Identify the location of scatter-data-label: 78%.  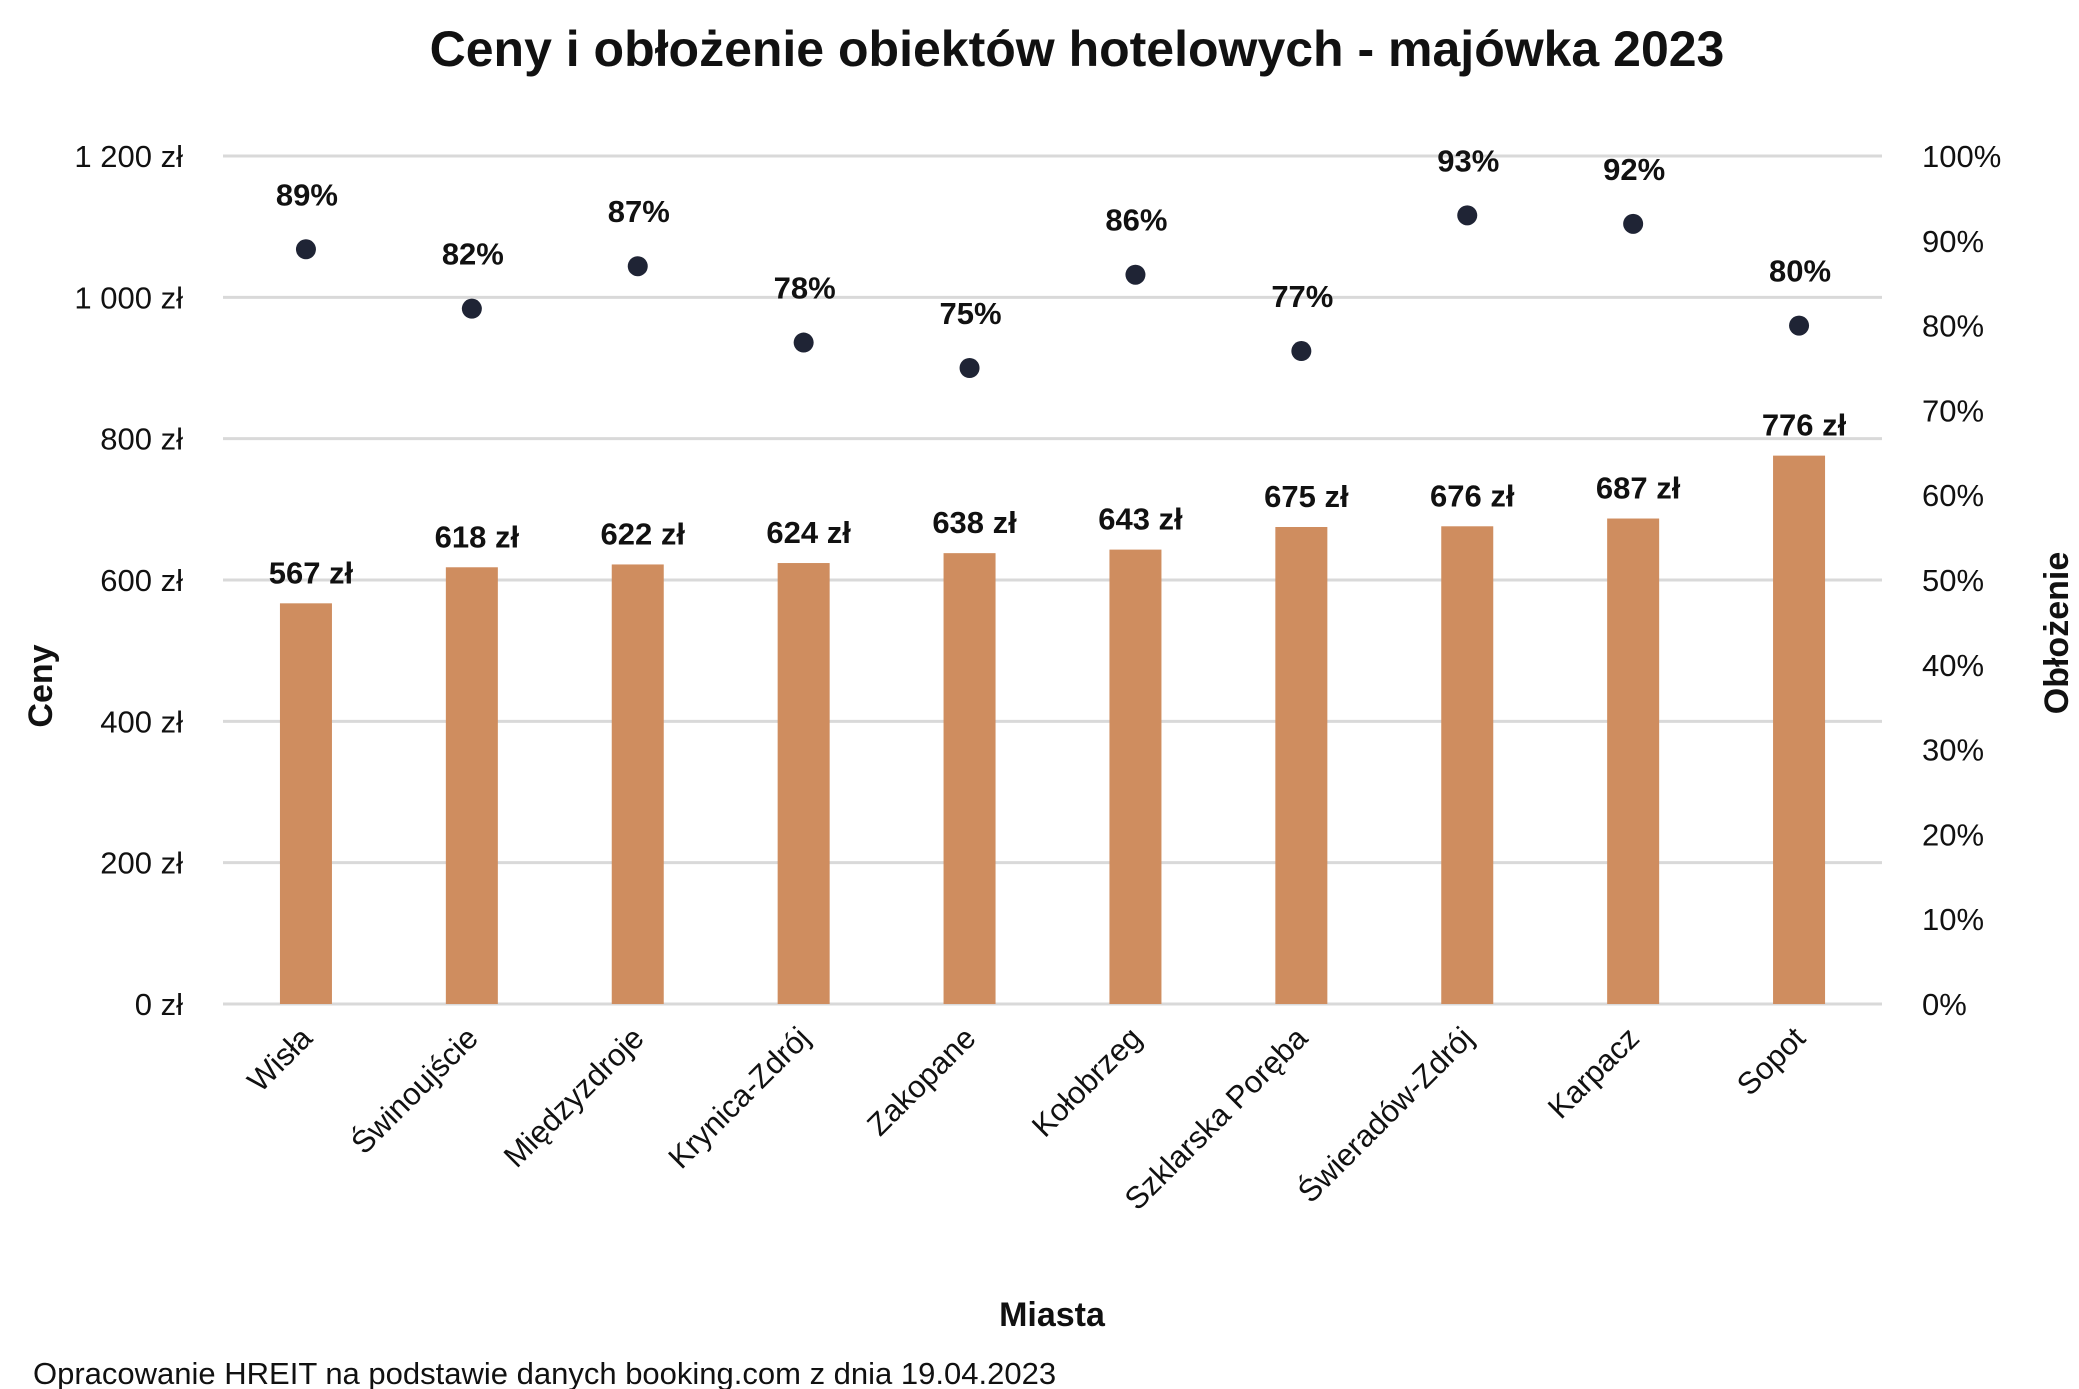
(805, 288).